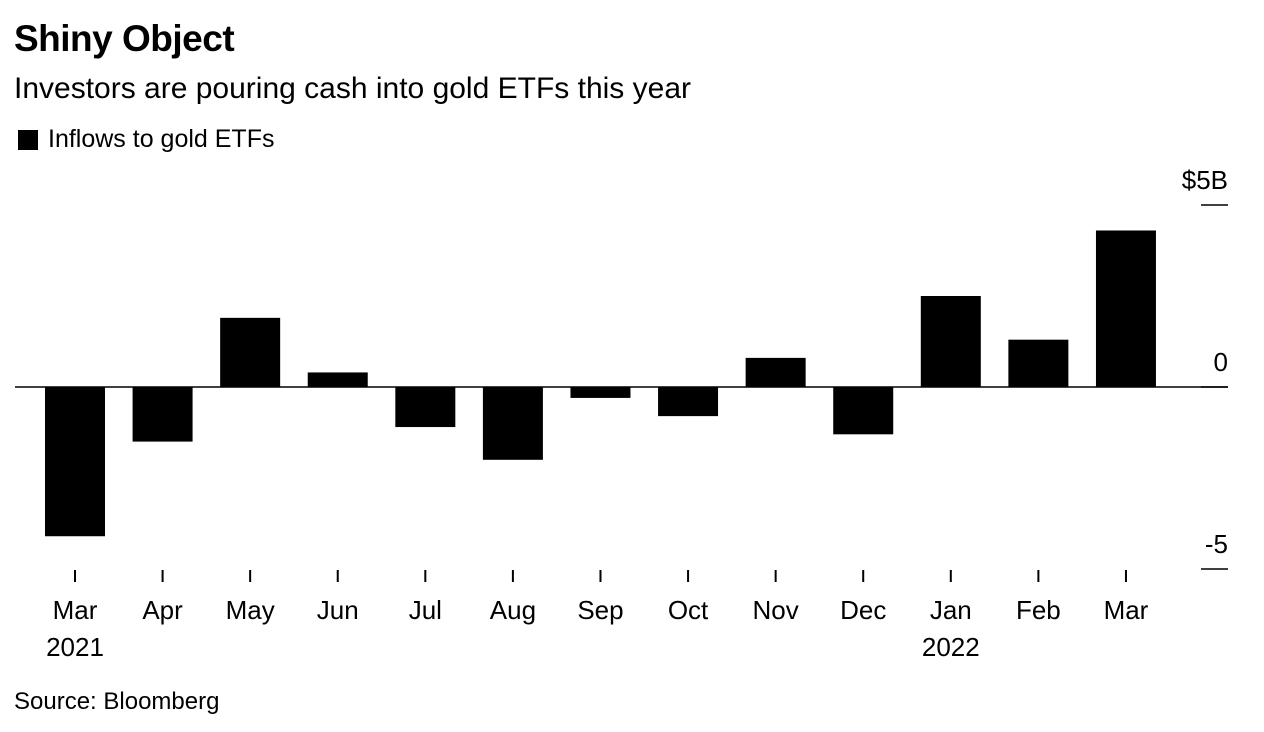  What do you see at coordinates (425, 610) in the screenshot?
I see `x-tick-label: Jul` at bounding box center [425, 610].